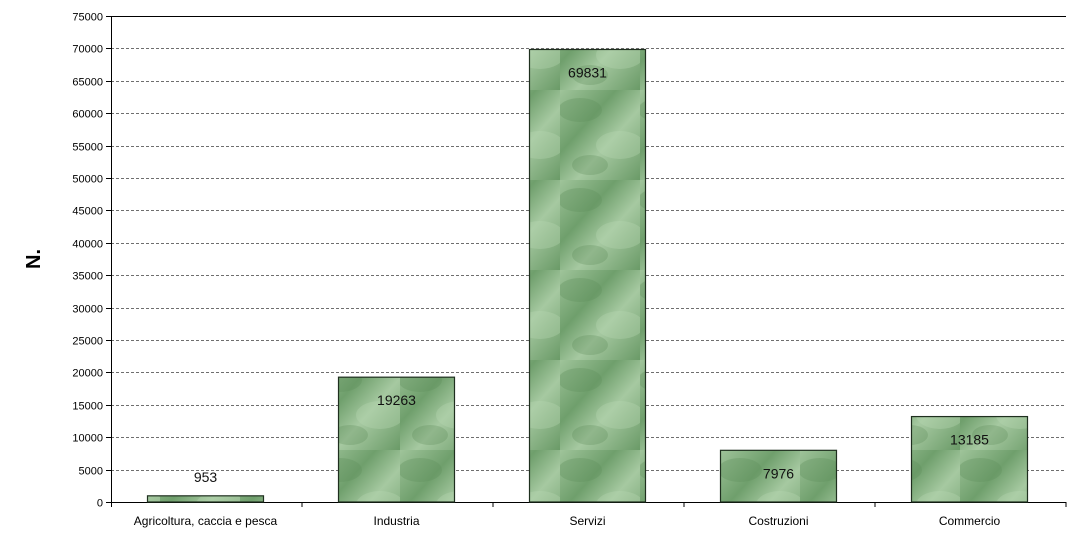 The width and height of the screenshot is (1069, 537). What do you see at coordinates (587, 521) in the screenshot?
I see `x-tick-label: Servizi` at bounding box center [587, 521].